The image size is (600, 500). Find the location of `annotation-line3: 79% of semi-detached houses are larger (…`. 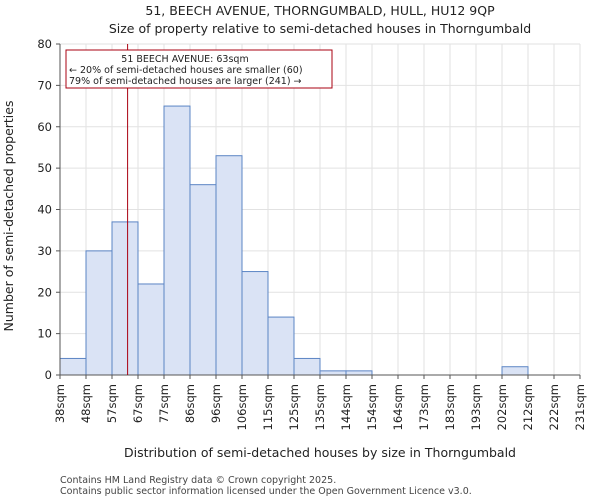

annotation-line3: 79% of semi-detached houses are larger (… is located at coordinates (185, 81).